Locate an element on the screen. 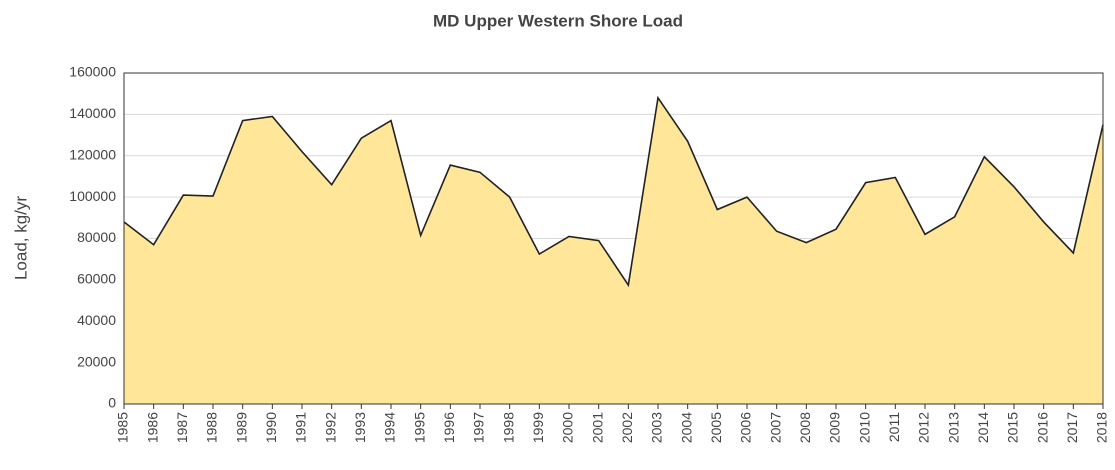 The width and height of the screenshot is (1115, 470). x-tick-label: 2001 is located at coordinates (597, 427).